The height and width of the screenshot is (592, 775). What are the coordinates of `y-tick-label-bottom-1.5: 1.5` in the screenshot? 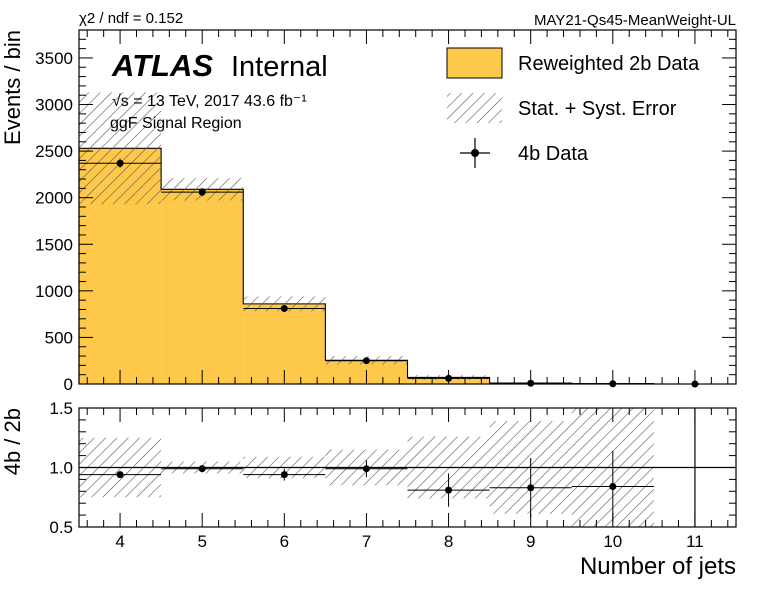 It's located at (61, 408).